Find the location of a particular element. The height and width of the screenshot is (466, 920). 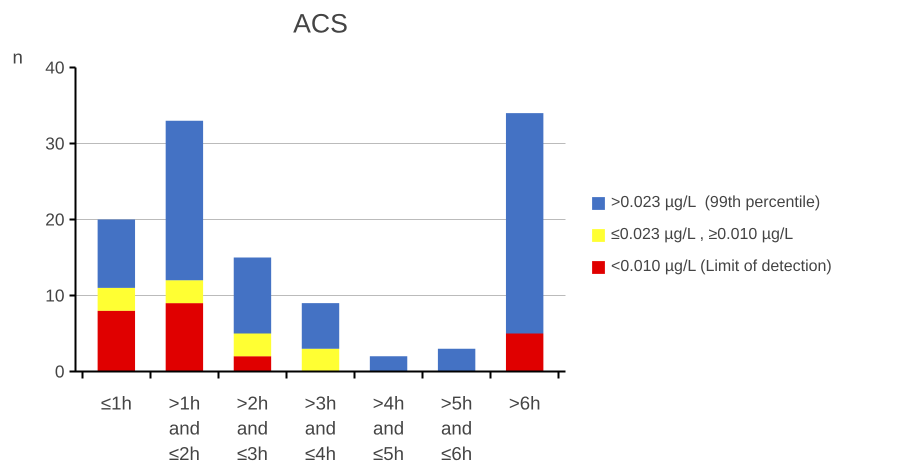

legend-label: <0.010 µg/L (Limit of detection) is located at coordinates (721, 267).